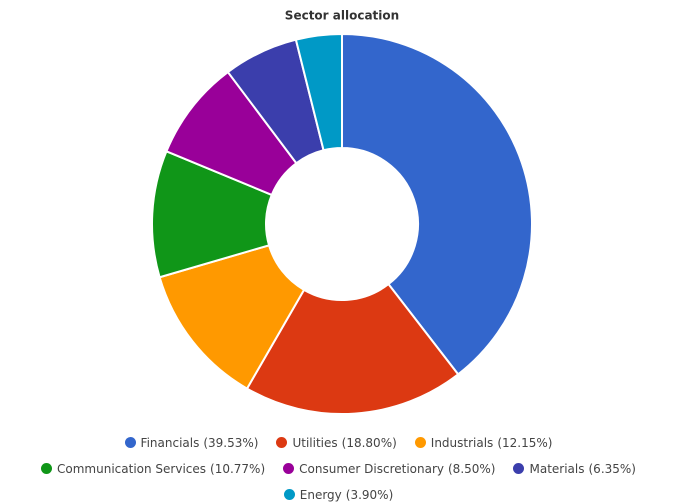 The height and width of the screenshot is (503, 677). Describe the element at coordinates (369, 494) in the screenshot. I see `legend-value: (3.90%)` at that location.